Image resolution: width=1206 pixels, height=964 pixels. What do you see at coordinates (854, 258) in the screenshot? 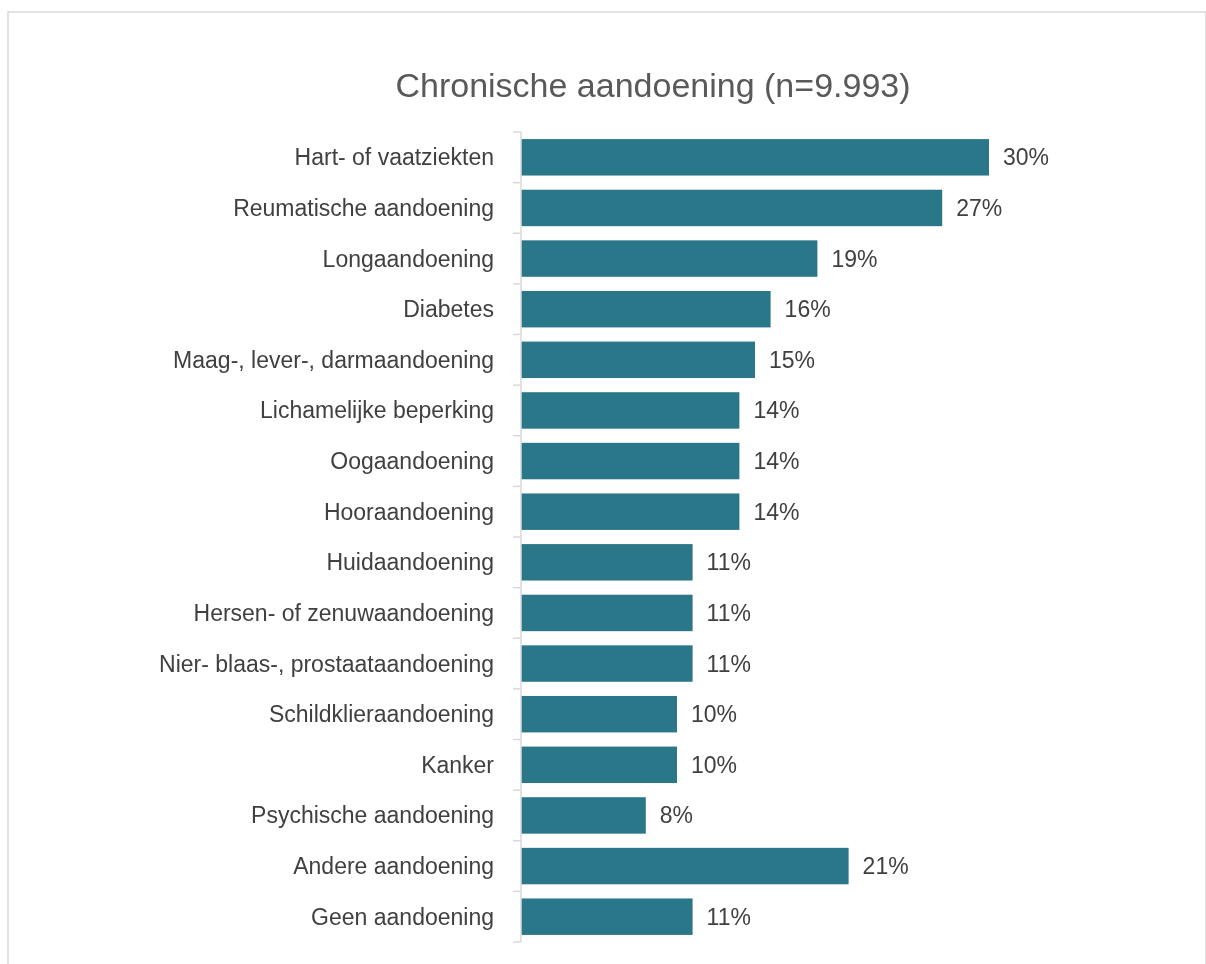
I see `data-label: 19%` at bounding box center [854, 258].